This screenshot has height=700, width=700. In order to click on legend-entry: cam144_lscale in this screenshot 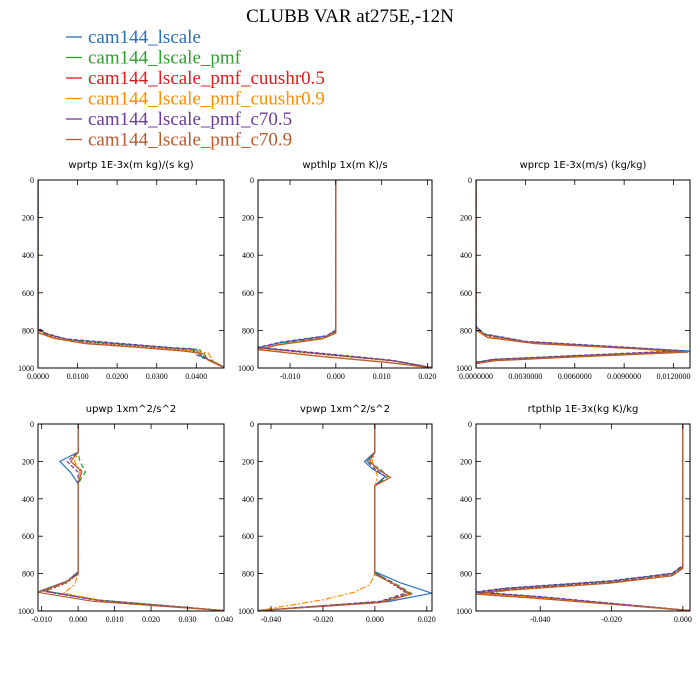, I will do `click(133, 37)`.